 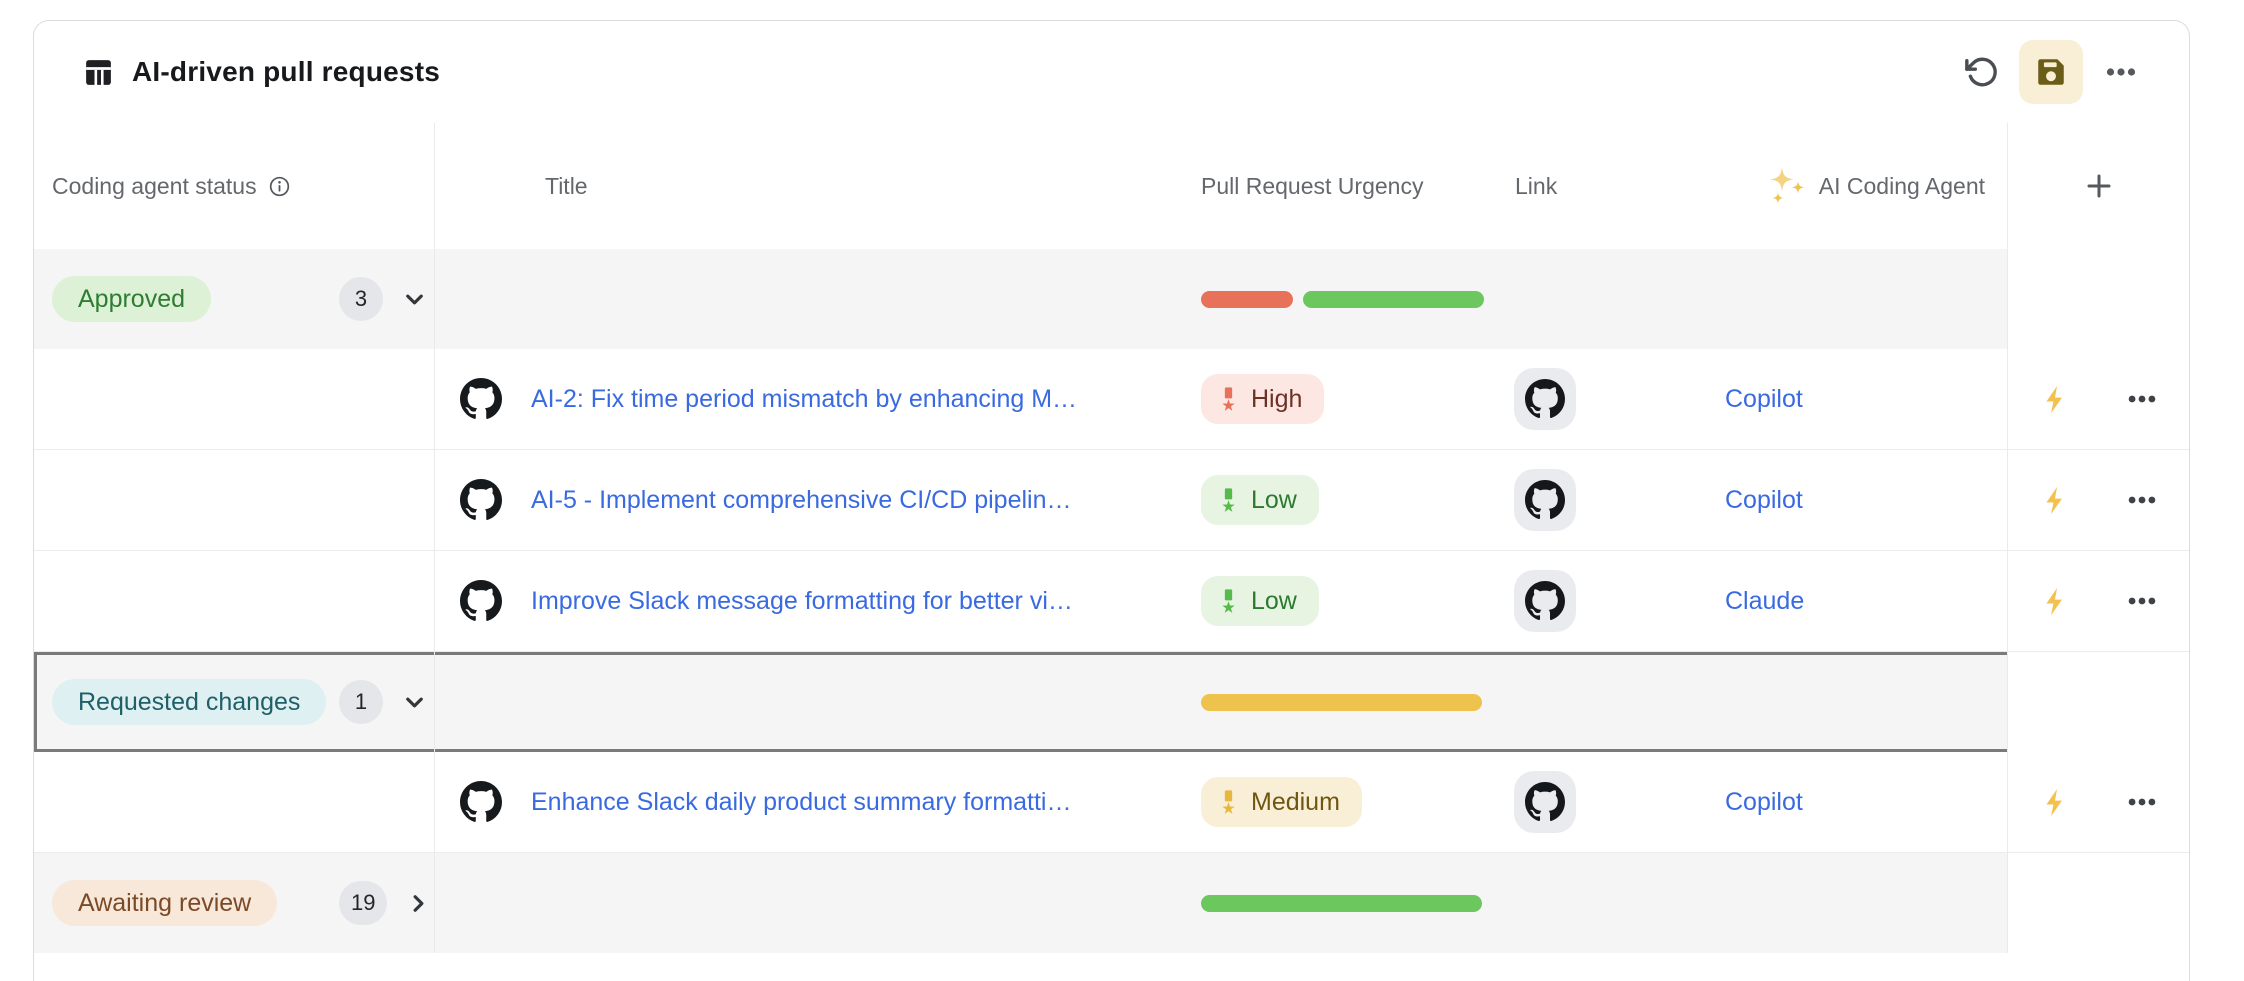 I want to click on urgency-cell: Medium, so click(x=1342, y=802).